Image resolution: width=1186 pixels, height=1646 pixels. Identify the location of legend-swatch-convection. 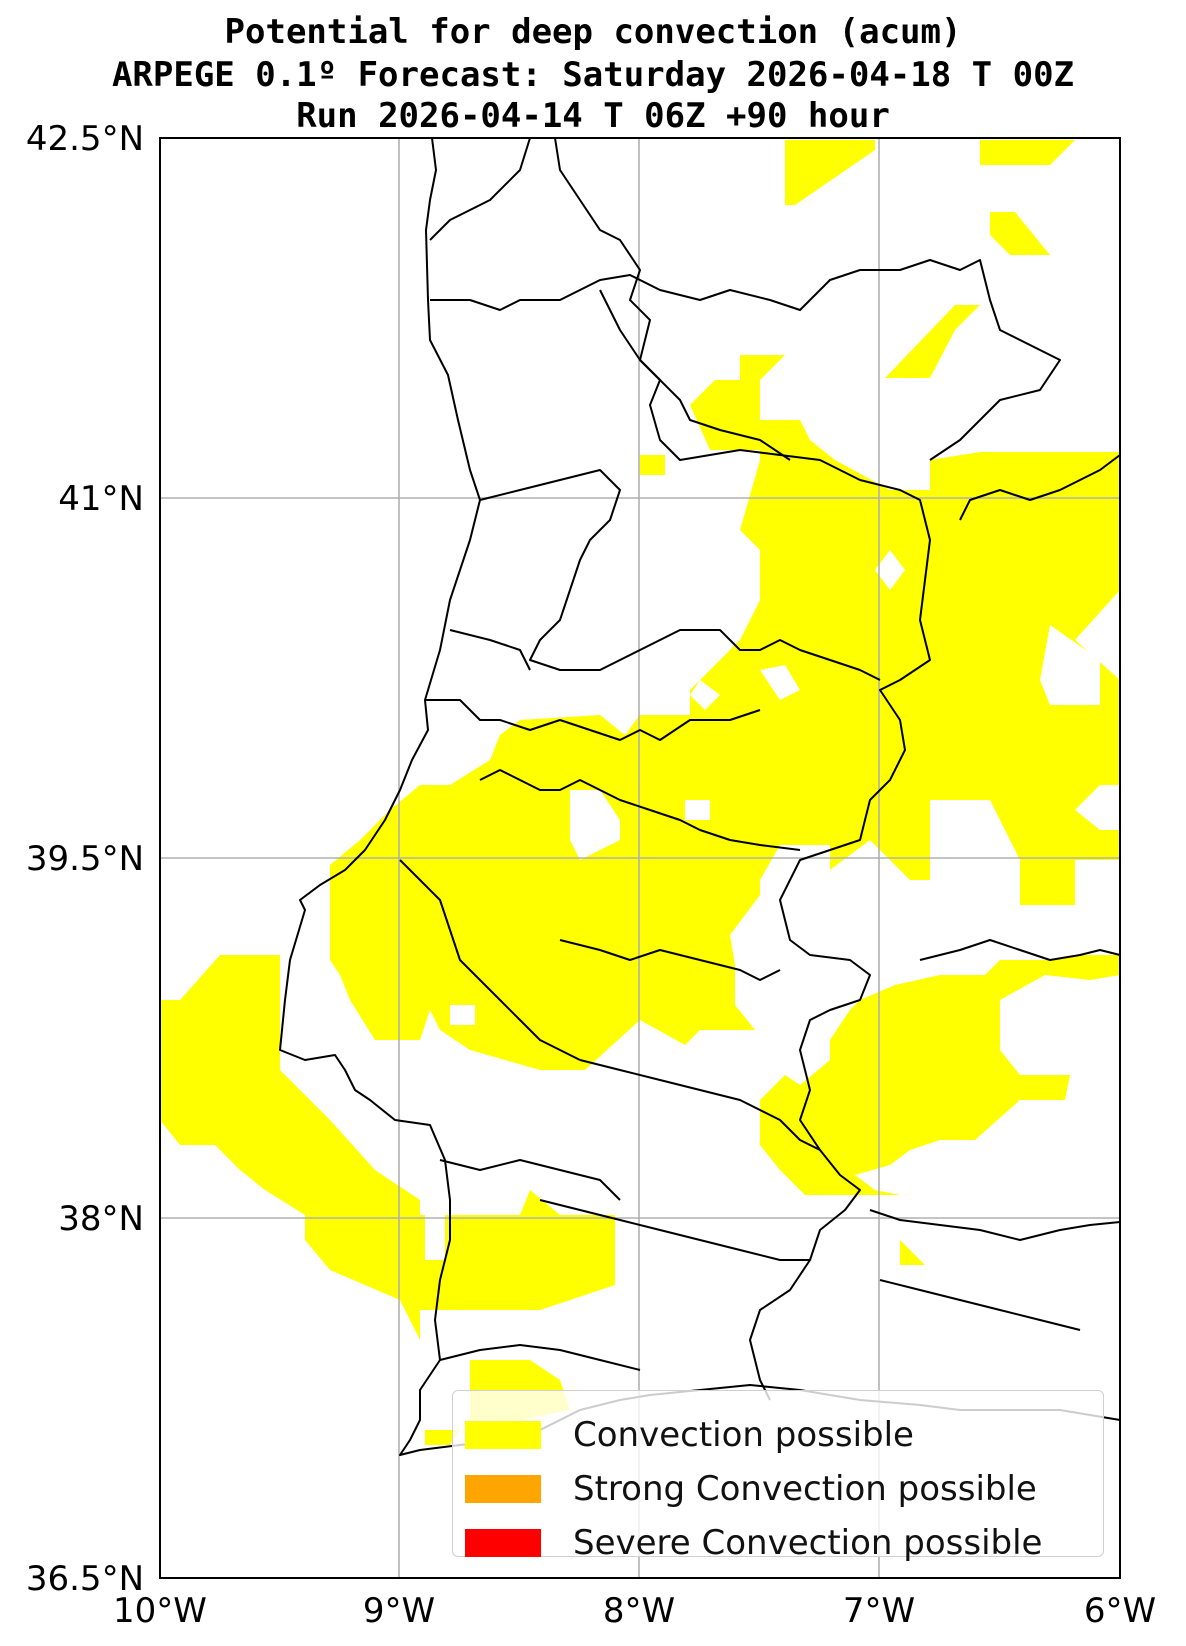
(503, 1435).